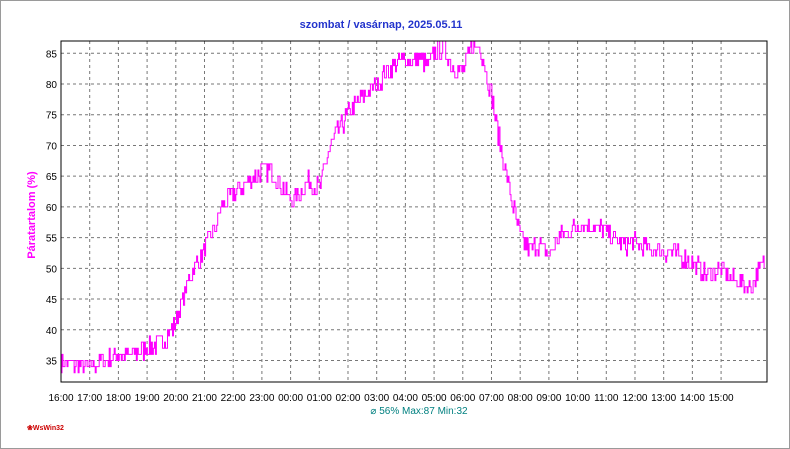 The height and width of the screenshot is (449, 790). I want to click on y-tick-label: 55, so click(52, 239).